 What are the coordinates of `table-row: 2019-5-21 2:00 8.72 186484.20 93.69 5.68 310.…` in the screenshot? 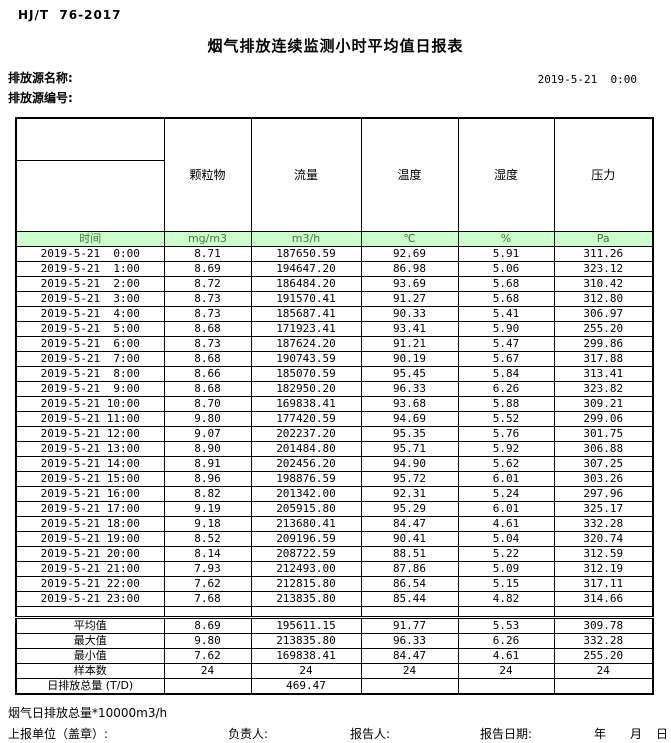 It's located at (334, 284).